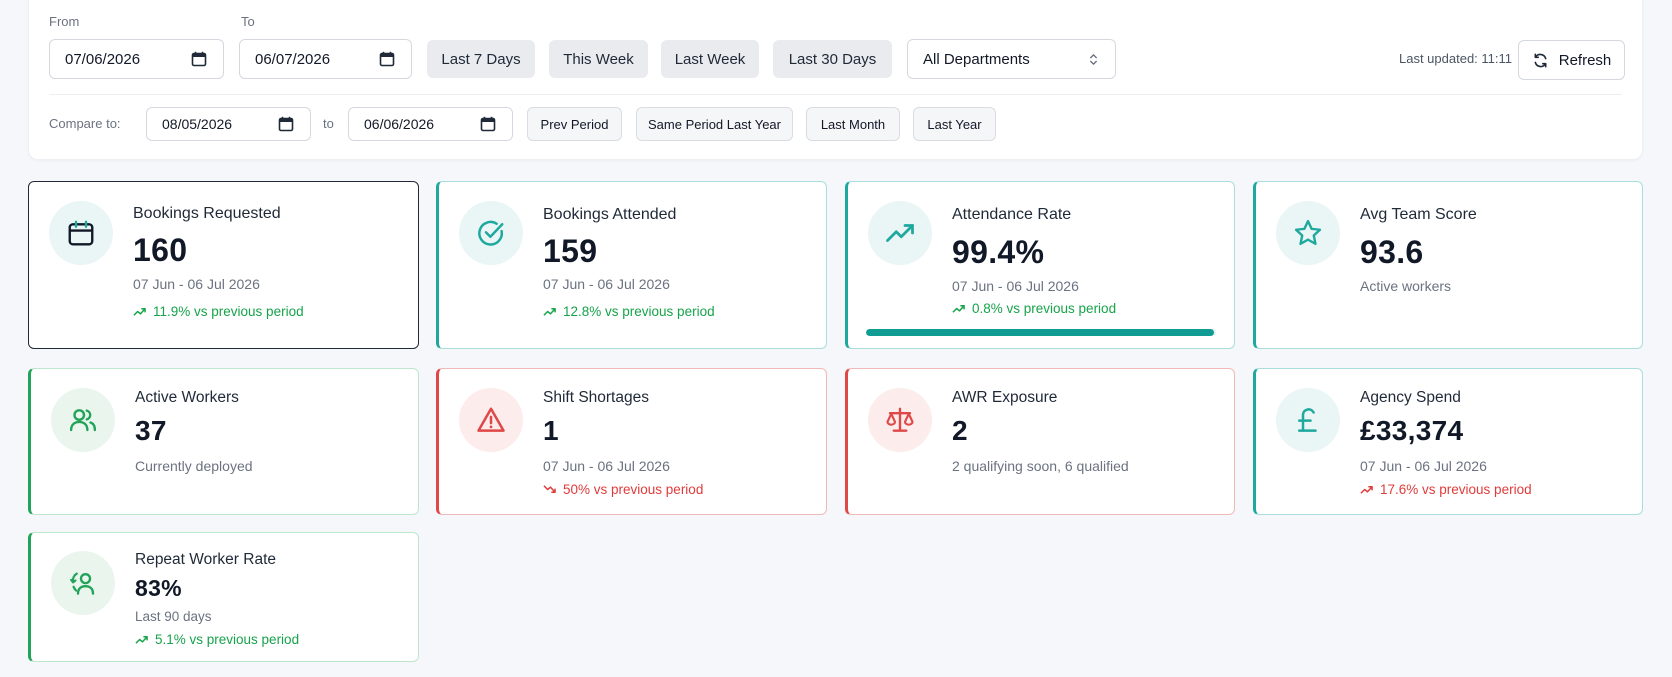 Image resolution: width=1672 pixels, height=677 pixels. I want to click on kpi-value: 93.6, so click(1392, 252).